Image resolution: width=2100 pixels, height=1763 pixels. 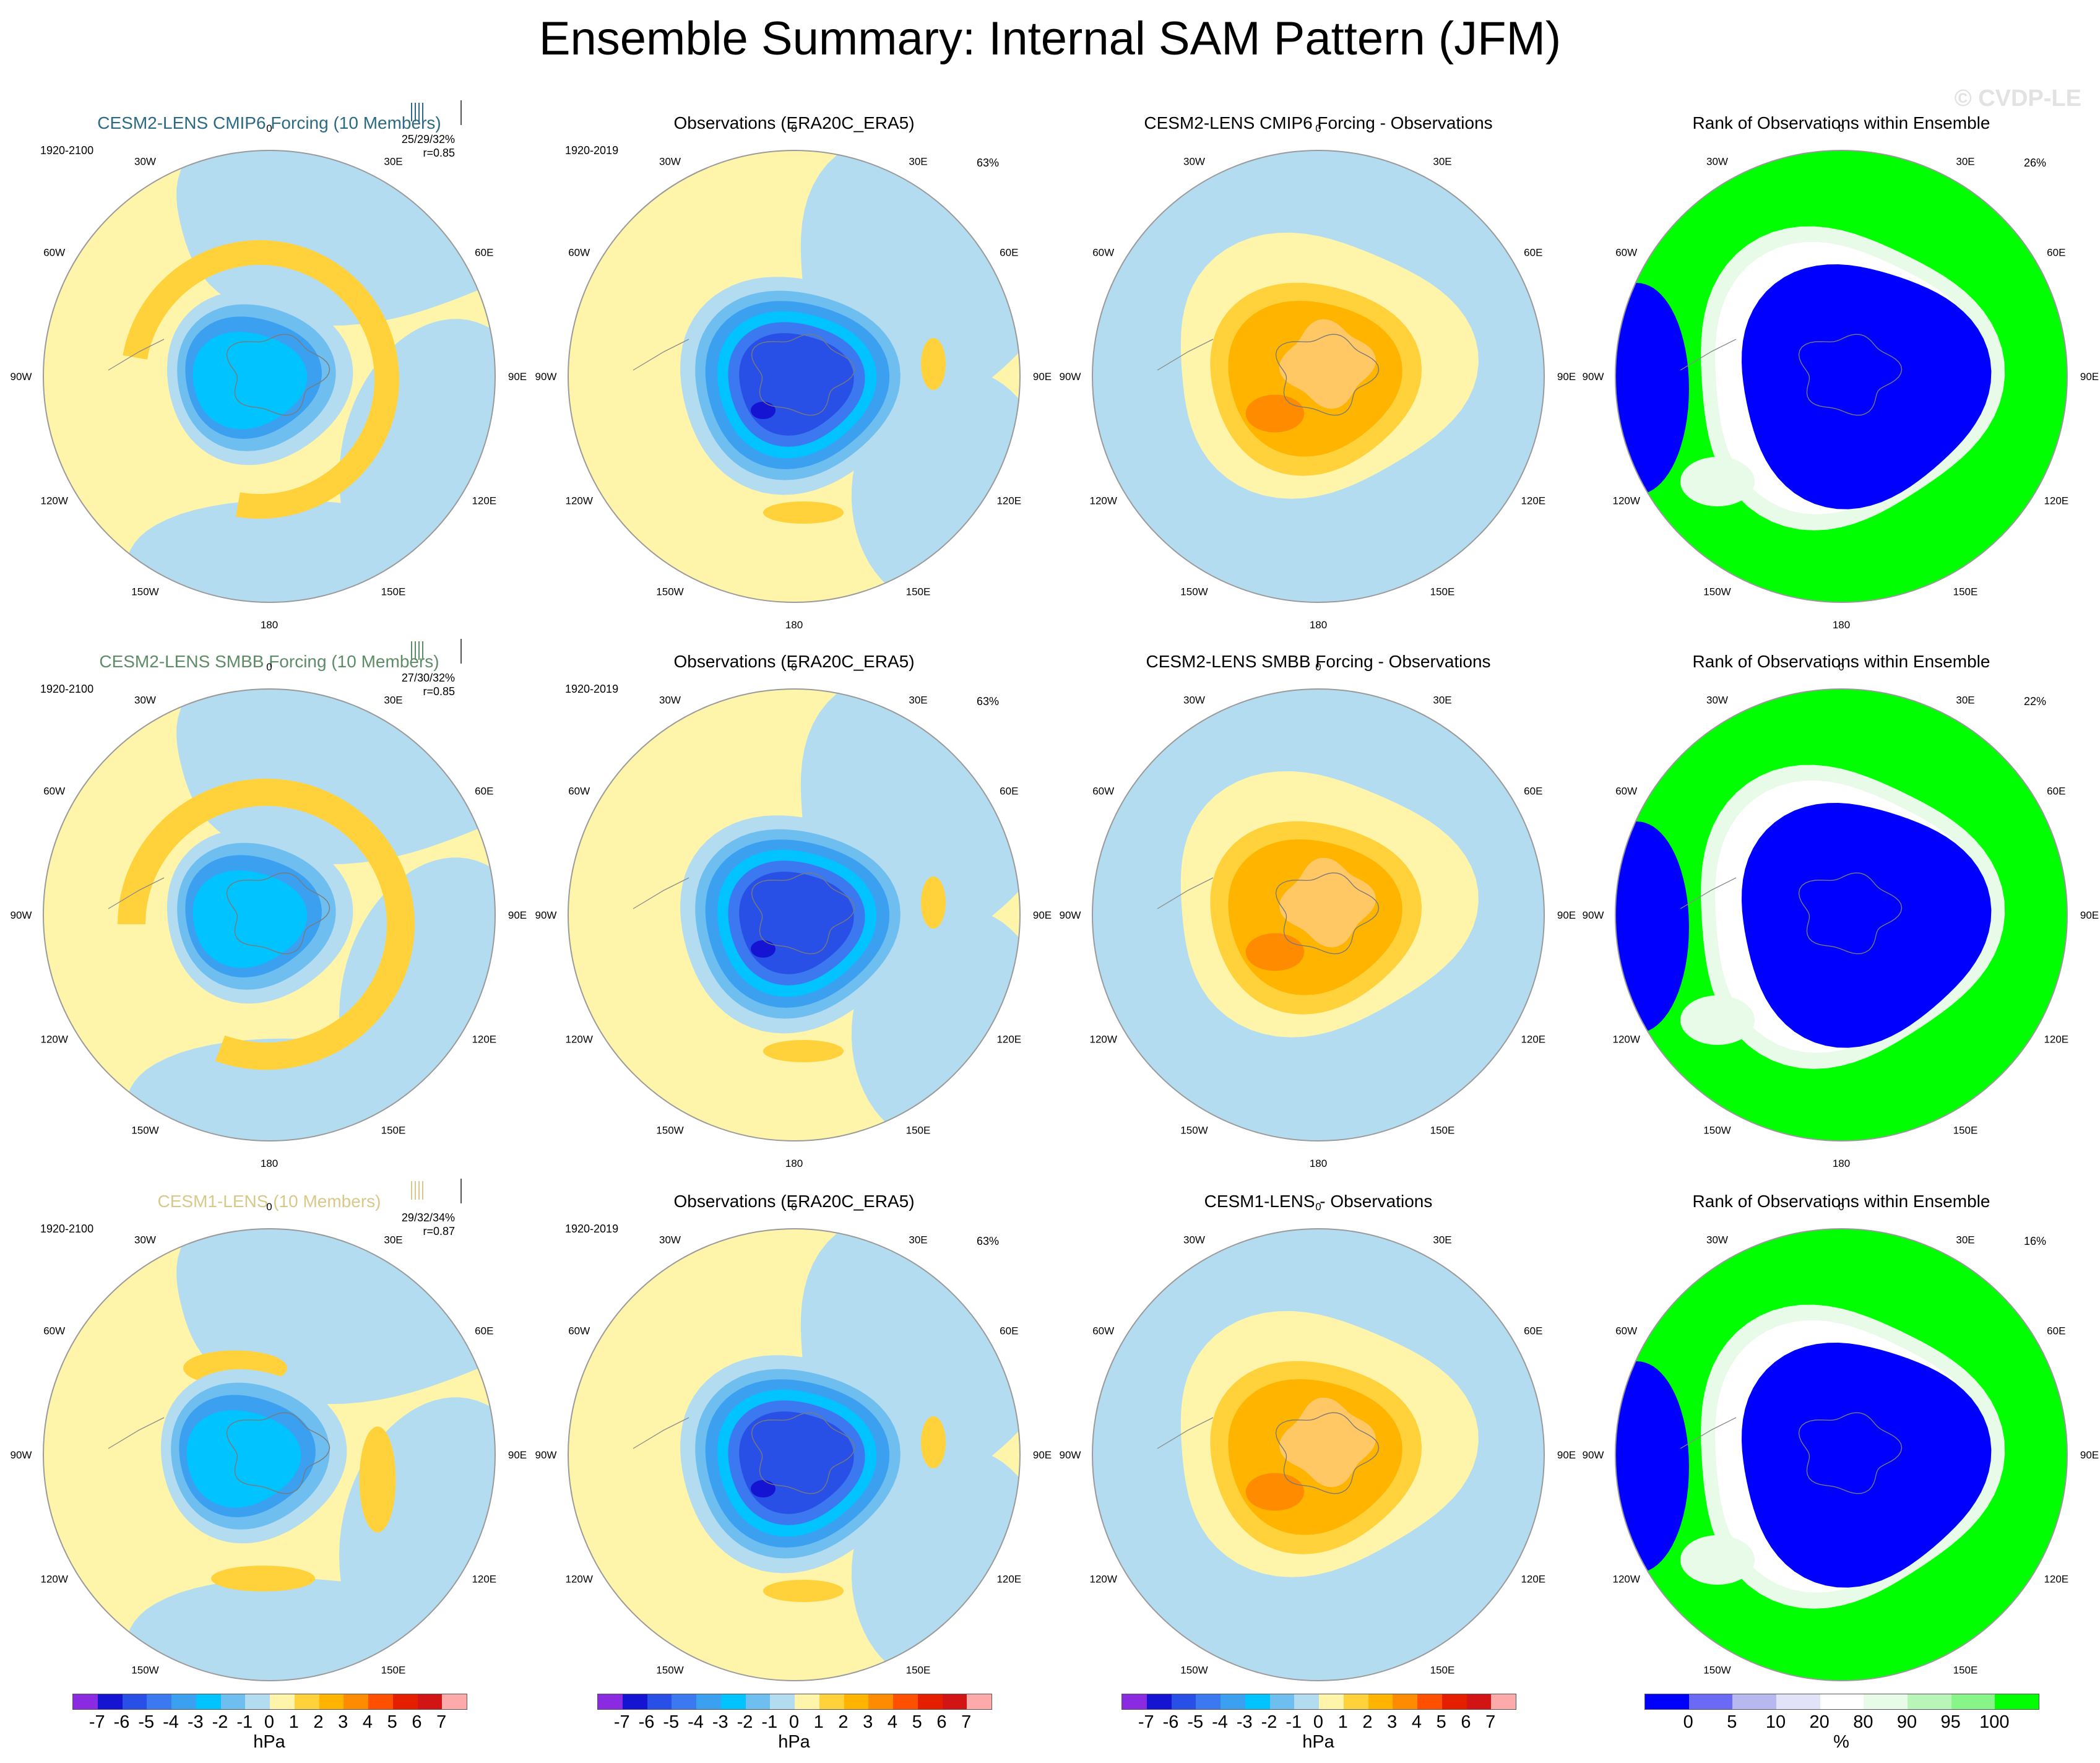 I want to click on rank-percent: 16%, so click(x=2035, y=1241).